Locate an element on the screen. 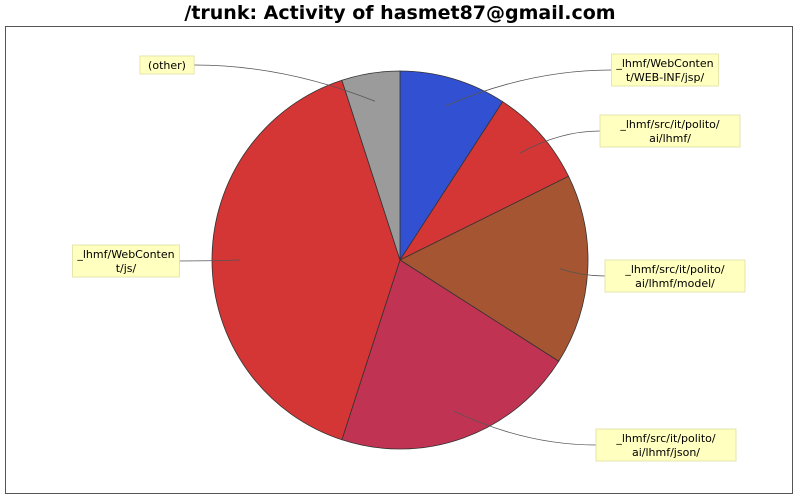 Image resolution: width=800 pixels, height=500 pixels. slice-label-5: (other) is located at coordinates (167, 65).